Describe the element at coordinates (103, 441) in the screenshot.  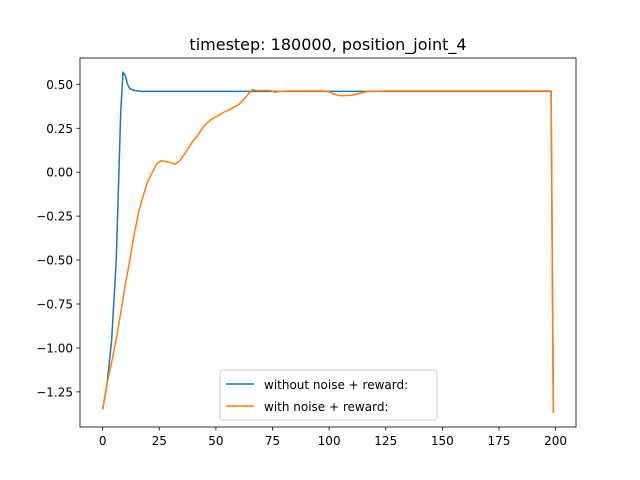
I see `x-tick-label: 0` at that location.